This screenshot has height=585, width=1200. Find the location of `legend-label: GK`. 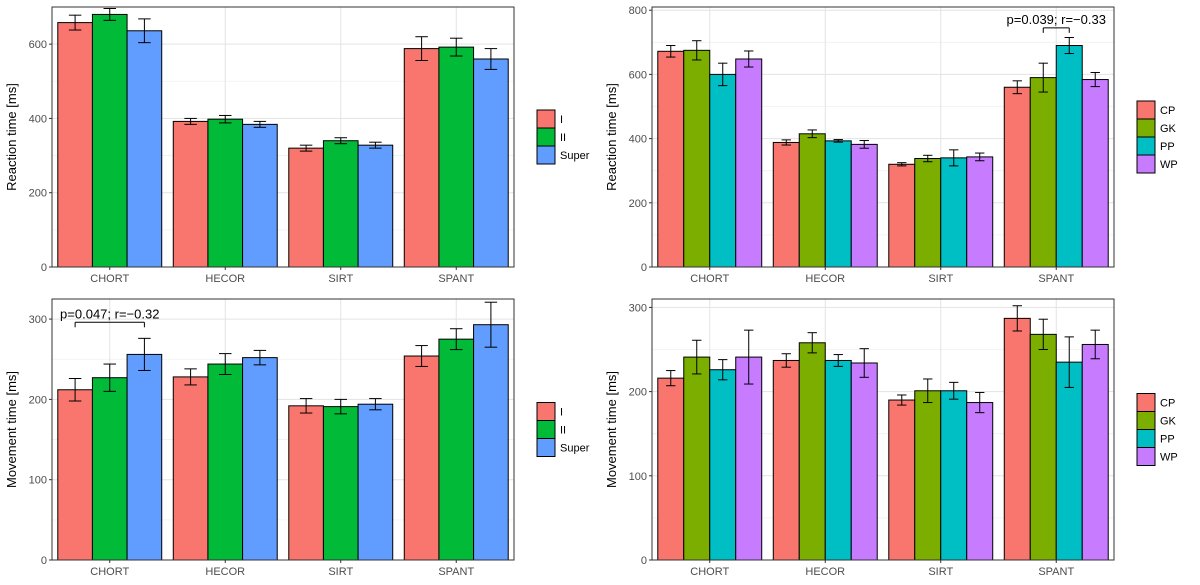

legend-label: GK is located at coordinates (1168, 422).